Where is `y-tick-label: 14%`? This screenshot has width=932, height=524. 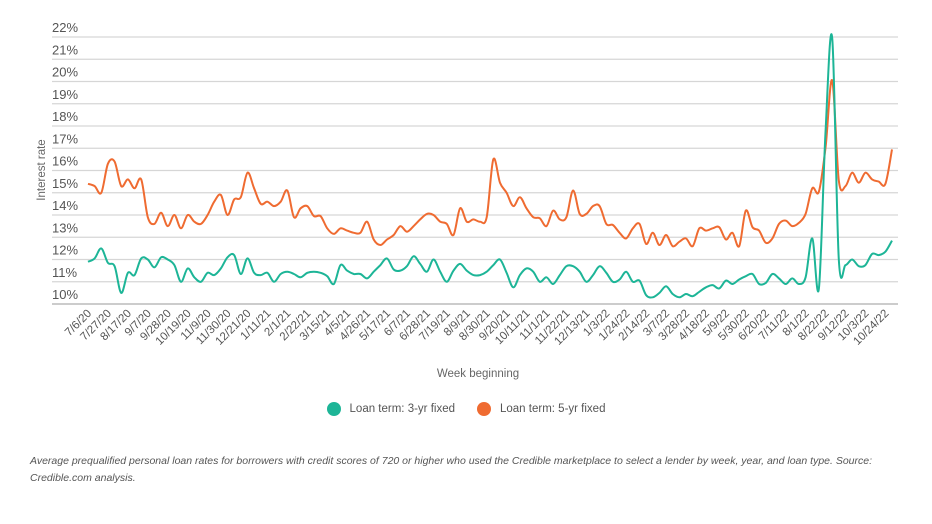 y-tick-label: 14% is located at coordinates (65, 205).